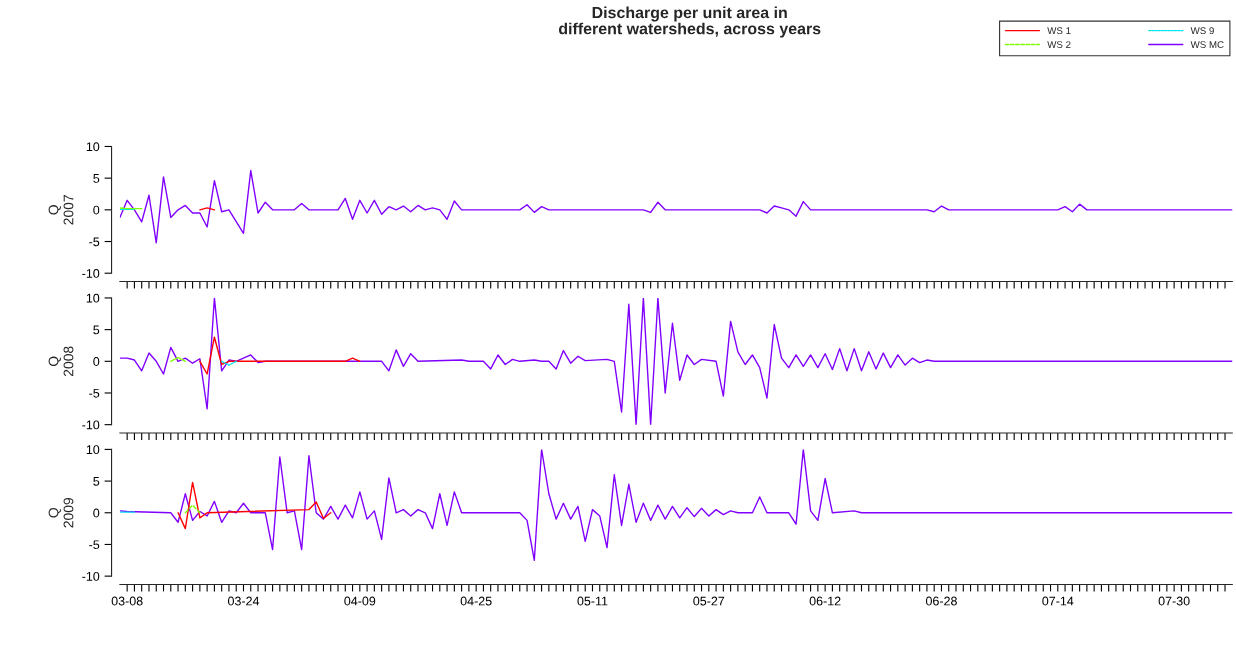  Describe the element at coordinates (244, 601) in the screenshot. I see `x-tick-label: 03-24` at that location.